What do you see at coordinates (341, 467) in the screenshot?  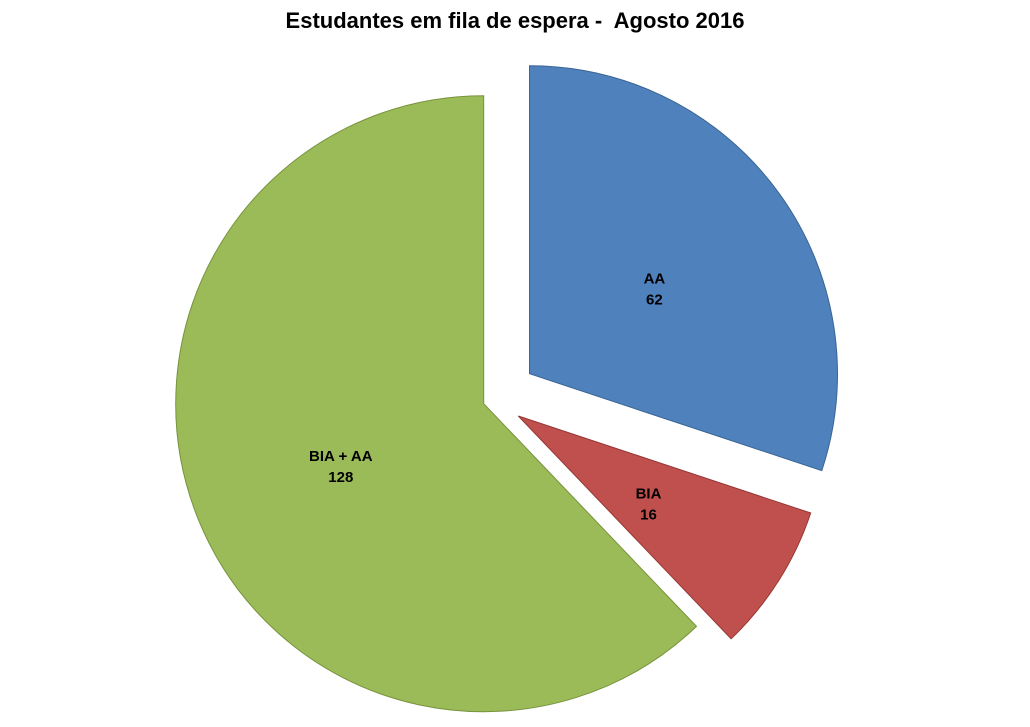 I see `slice-label-bia-aa: BIA + AA 128` at bounding box center [341, 467].